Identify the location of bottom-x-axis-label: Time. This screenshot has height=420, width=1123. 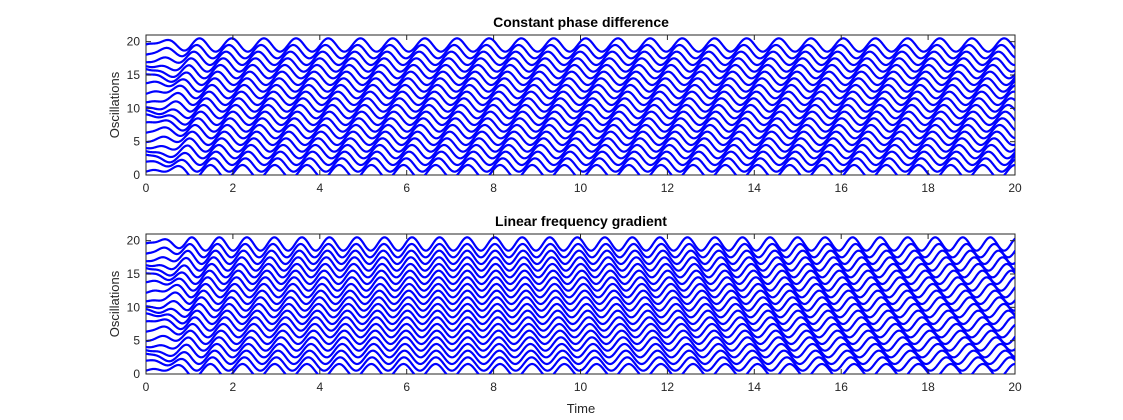
(581, 408).